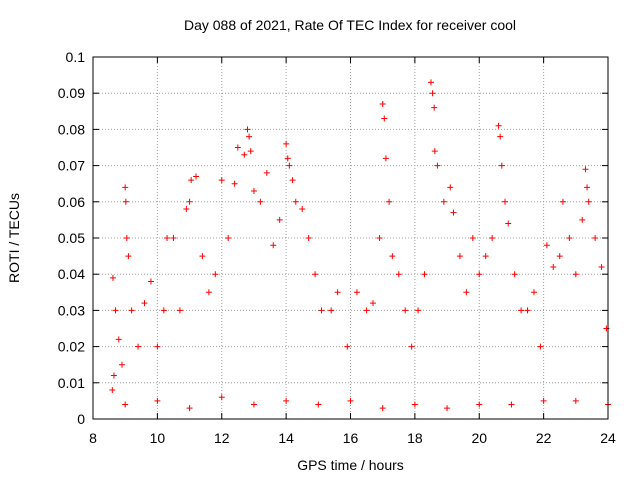 The width and height of the screenshot is (640, 480). Describe the element at coordinates (71, 383) in the screenshot. I see `y-tick-label: 0.01` at that location.